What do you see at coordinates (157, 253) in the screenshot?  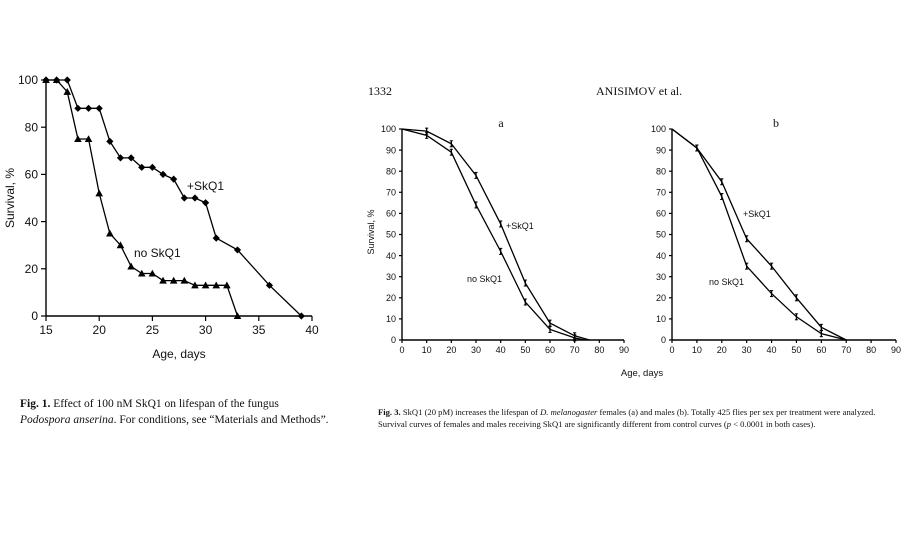 I see `fig1-annotation-no-skq1: no SkQ1` at bounding box center [157, 253].